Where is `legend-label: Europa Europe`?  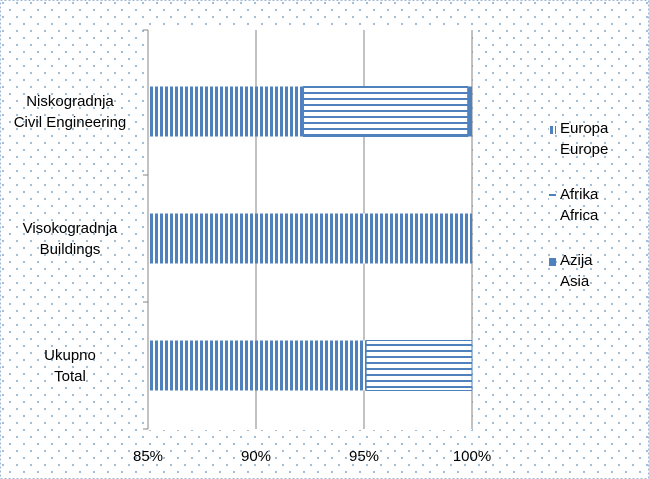
legend-label: Europa Europe is located at coordinates (584, 139).